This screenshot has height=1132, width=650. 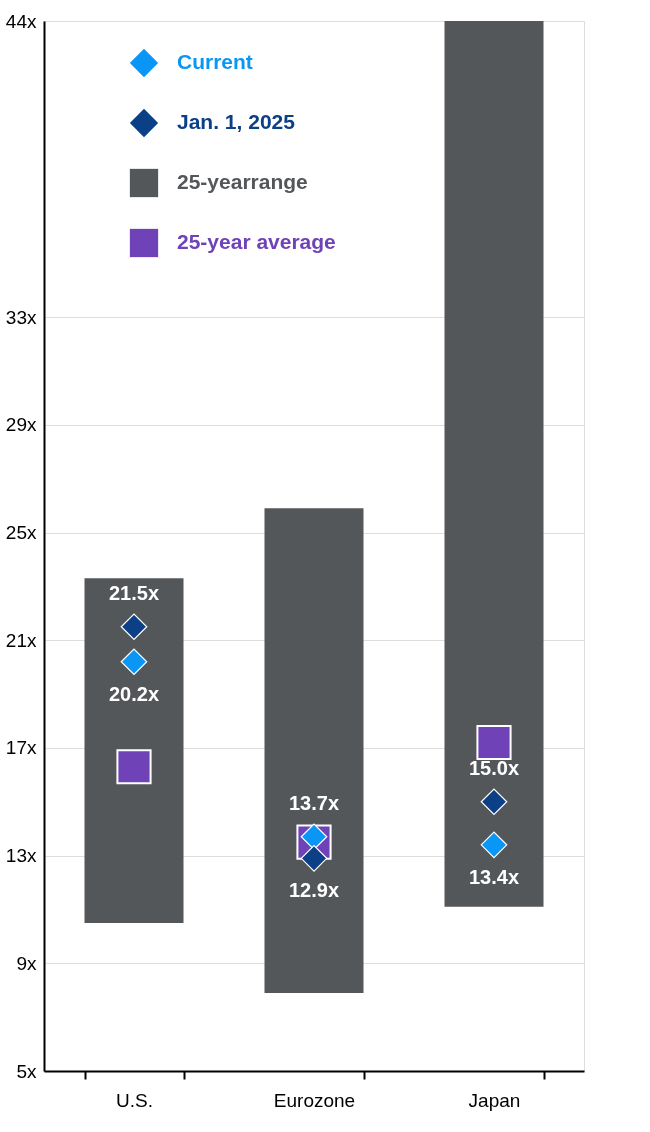 I want to click on y-tick-label: 9x, so click(x=26, y=963).